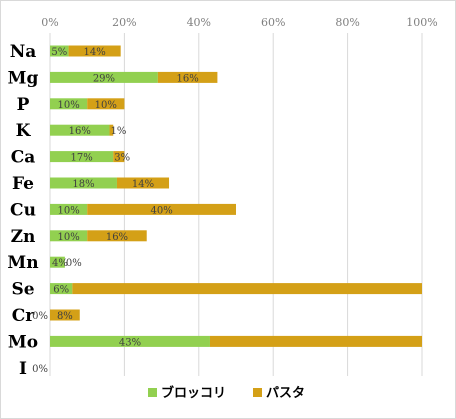  I want to click on data-label: 5%, so click(59, 52).